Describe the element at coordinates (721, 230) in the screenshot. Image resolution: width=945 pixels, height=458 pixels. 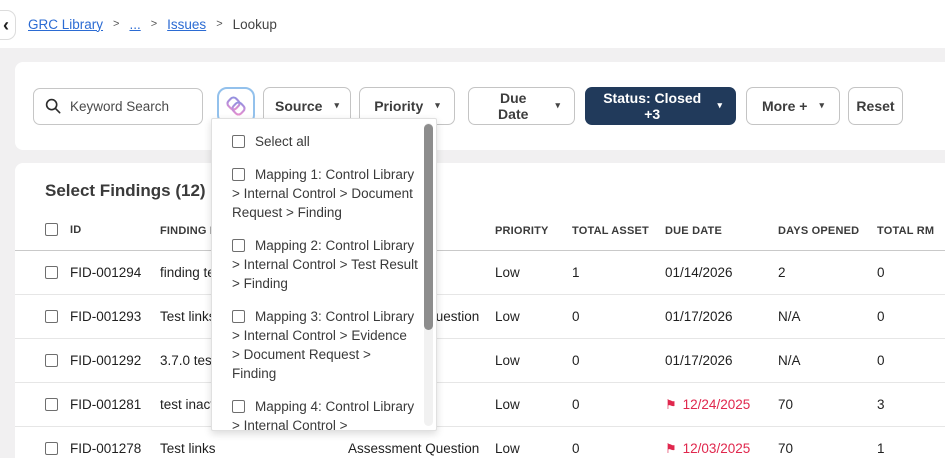
I see `column-header-due-date: DUE DATE` at that location.